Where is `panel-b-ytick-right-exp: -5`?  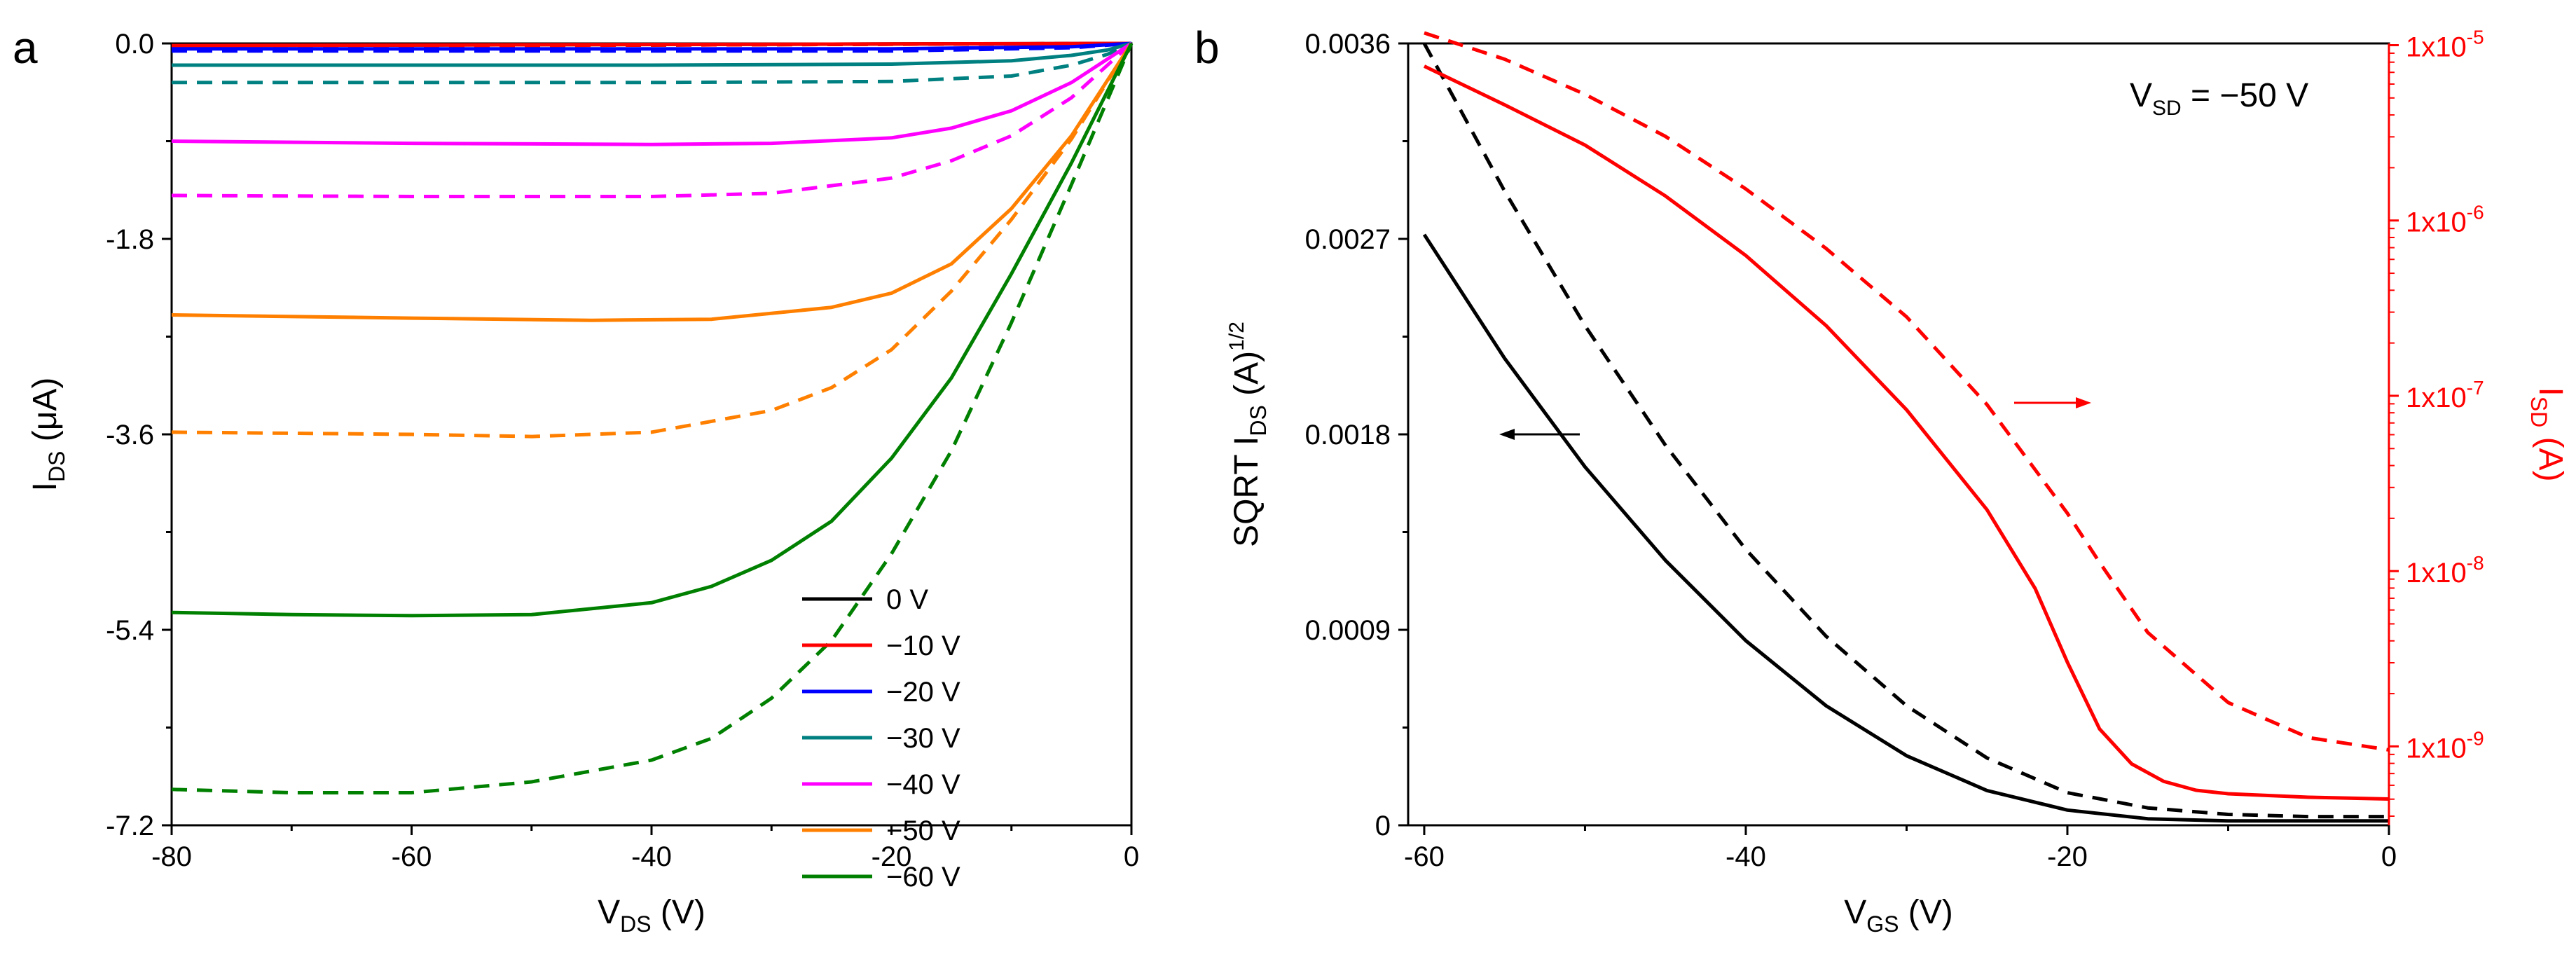
panel-b-ytick-right-exp: -5 is located at coordinates (2475, 38).